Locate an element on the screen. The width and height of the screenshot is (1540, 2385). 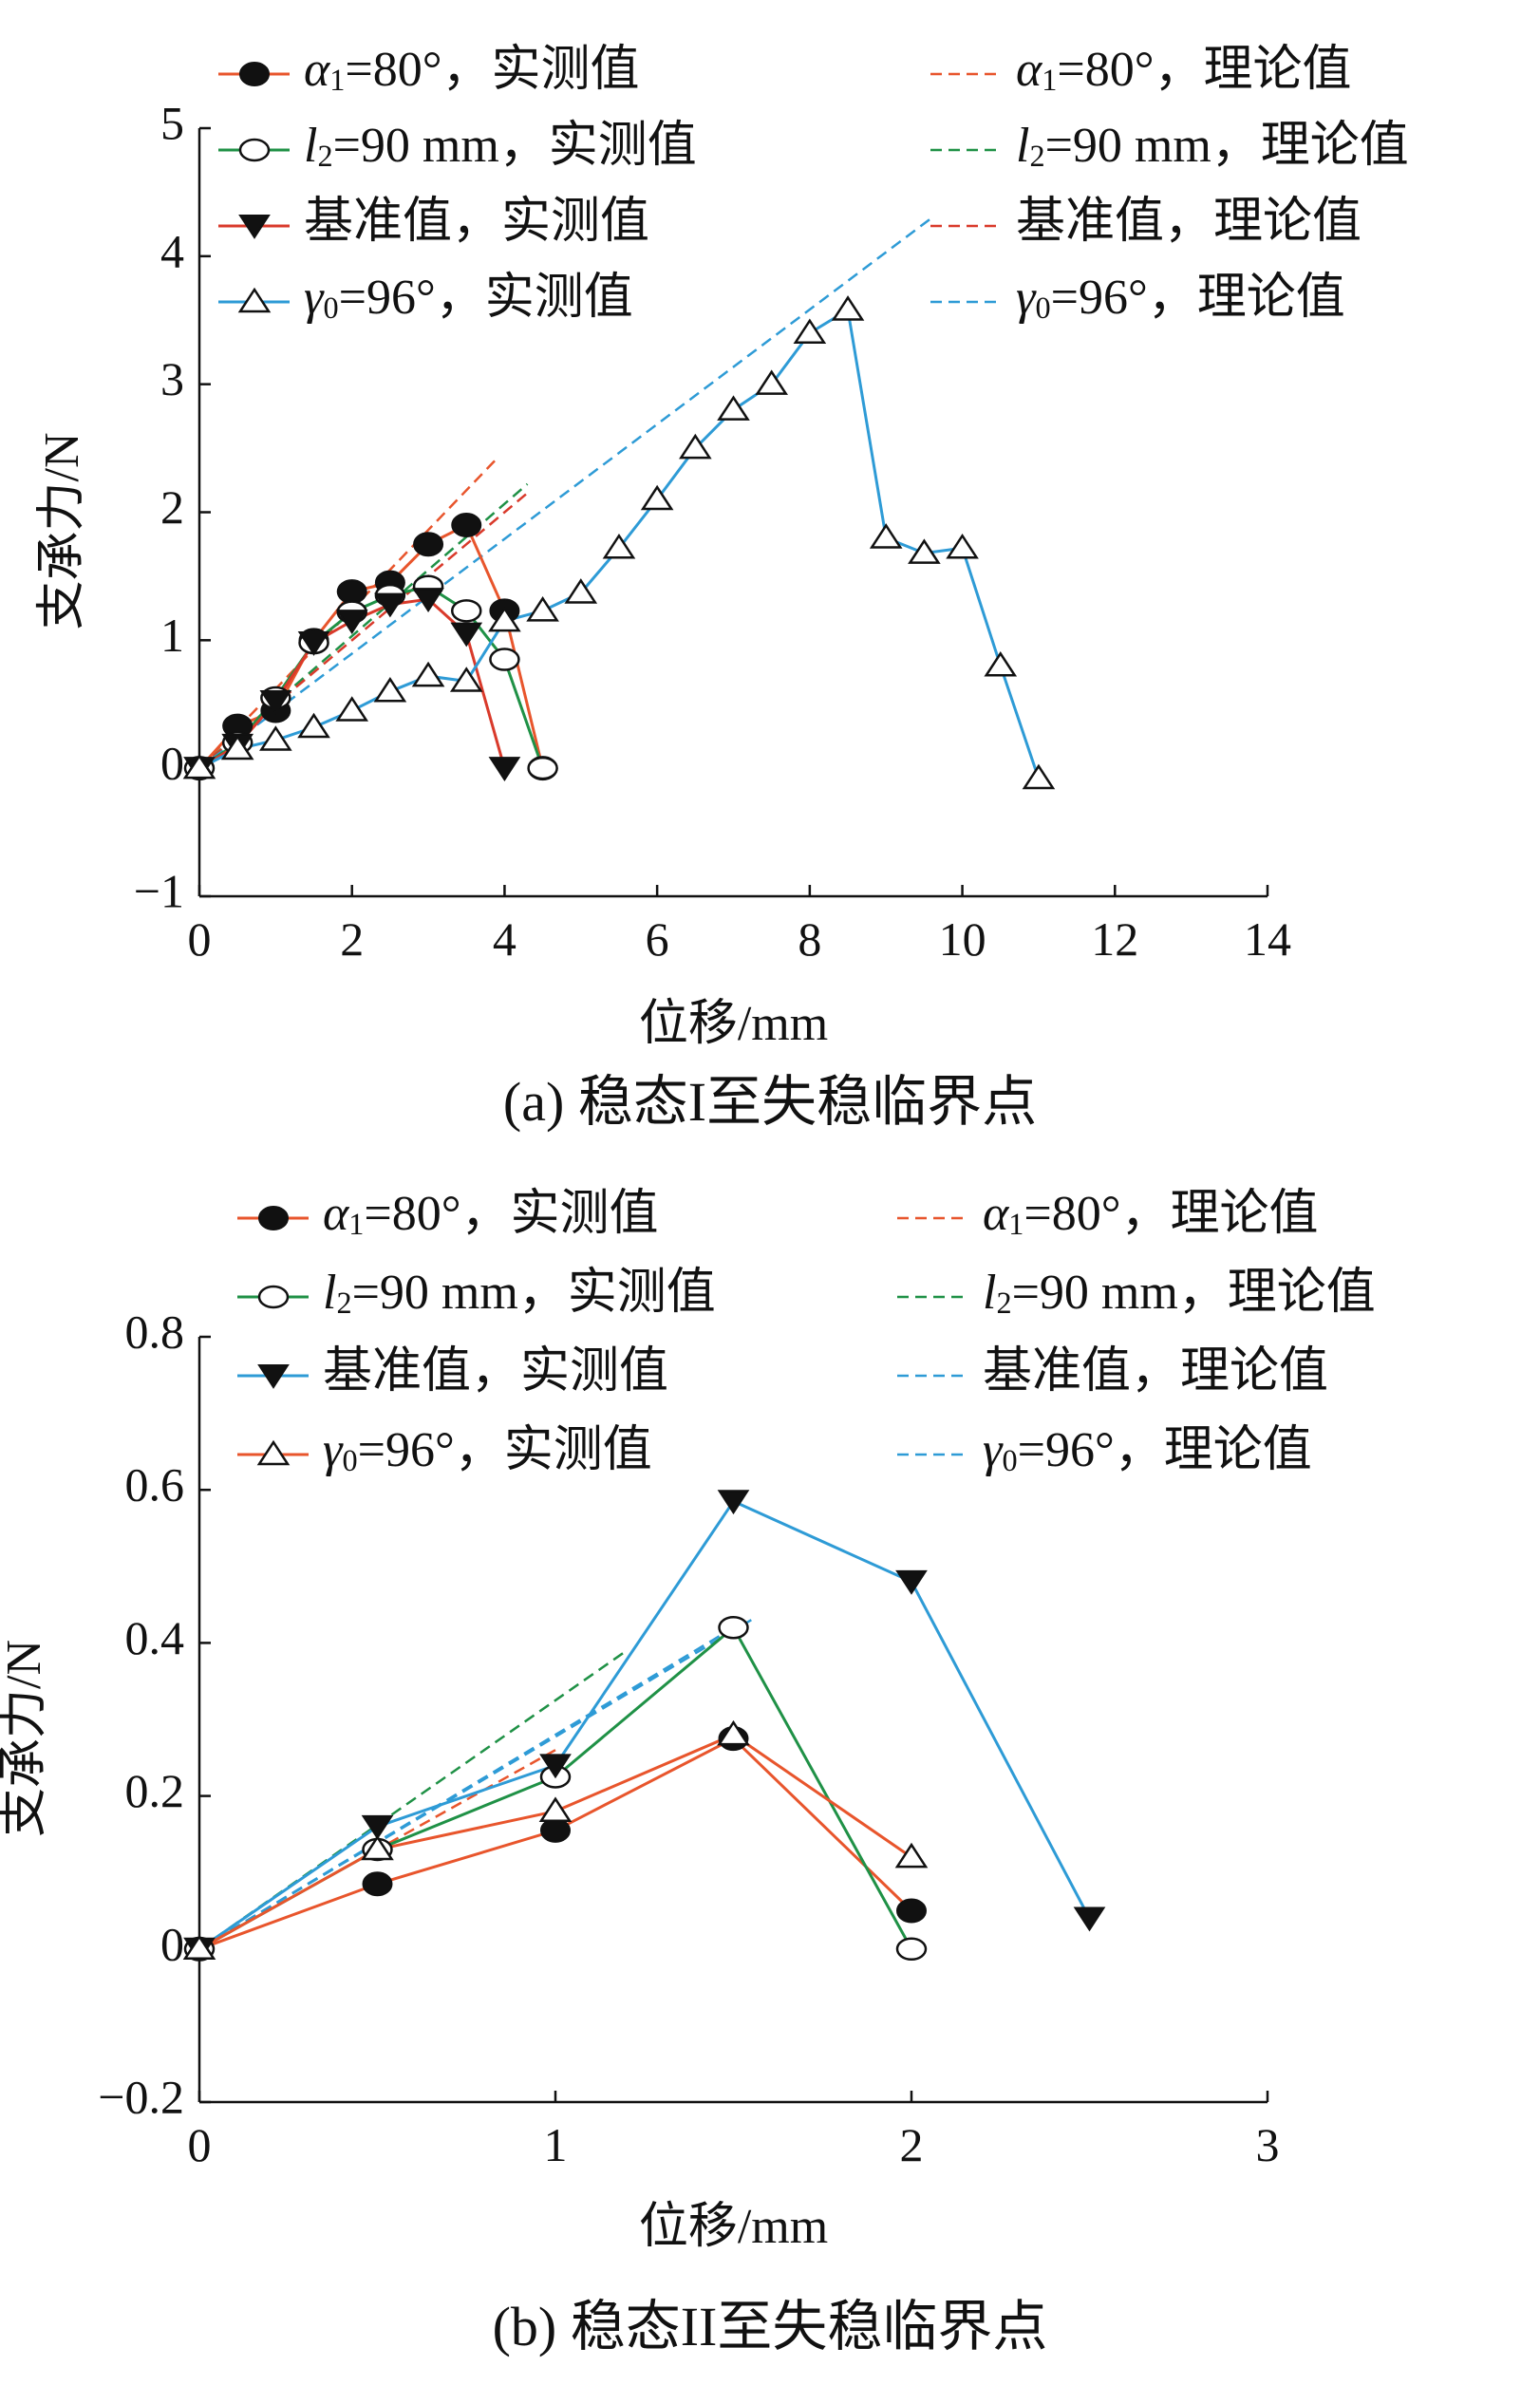
x-tick-label: 14 is located at coordinates (1268, 939).